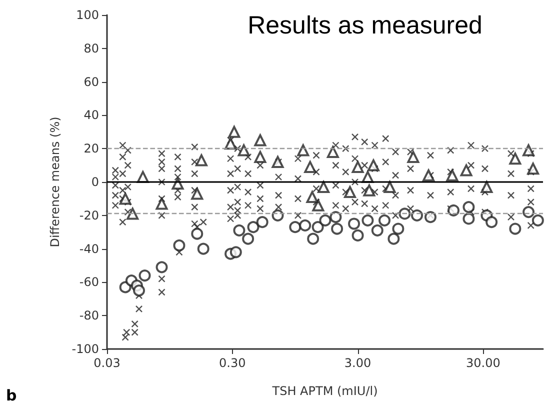  Describe the element at coordinates (324, 391) in the screenshot. I see `x-axis-title: TSH APTM (mIU/l)` at that location.